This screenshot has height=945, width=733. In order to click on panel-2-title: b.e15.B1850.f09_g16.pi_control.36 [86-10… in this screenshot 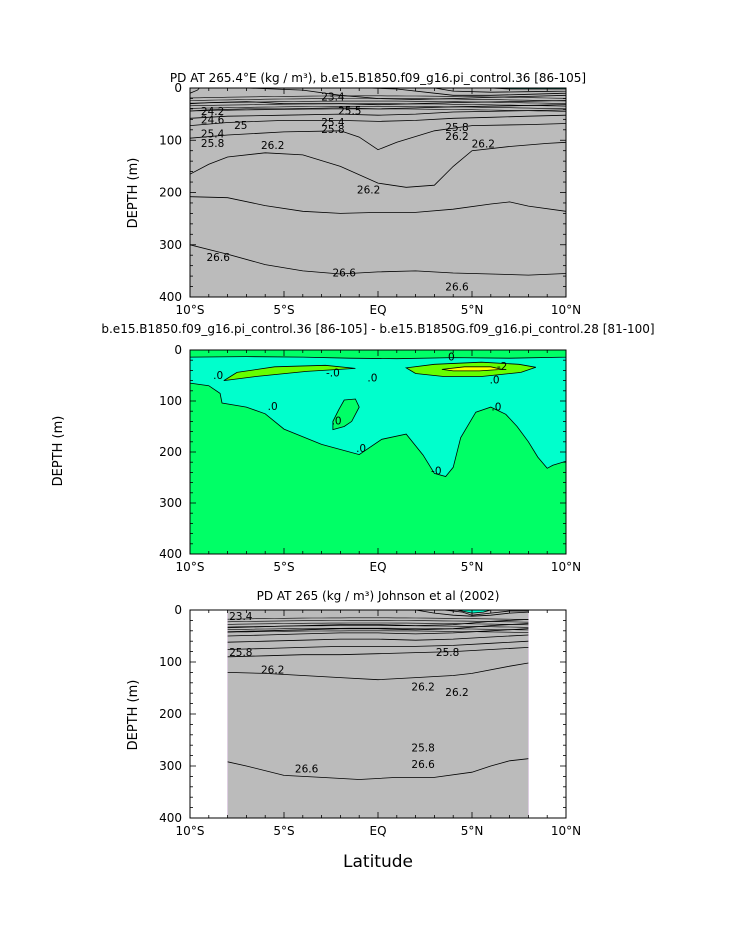, I will do `click(377, 329)`.